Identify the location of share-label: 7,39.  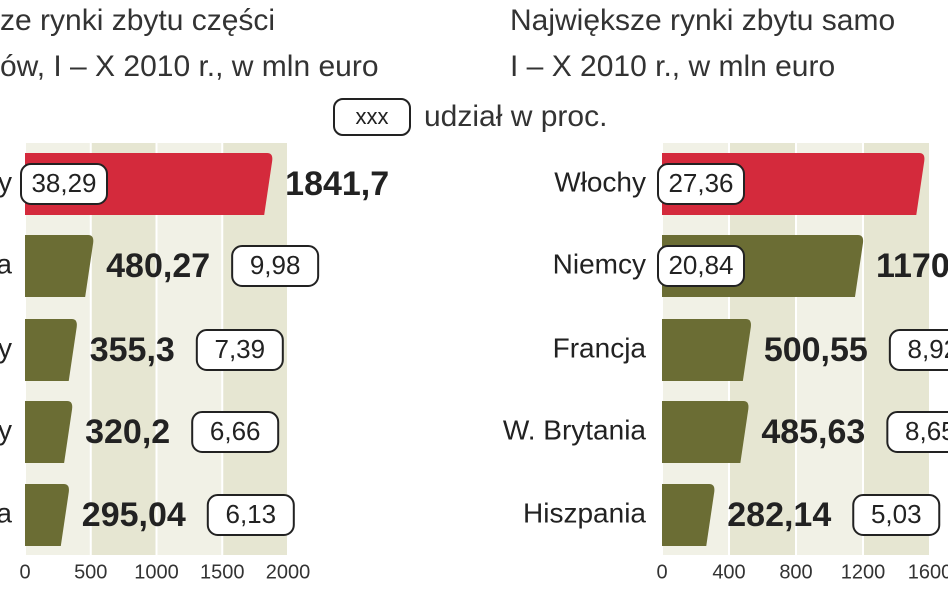
(240, 349).